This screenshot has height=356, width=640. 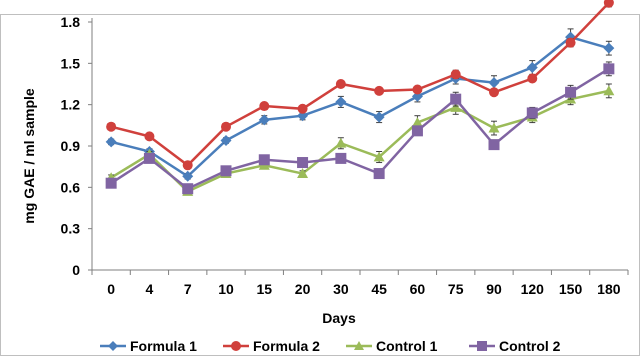 What do you see at coordinates (76, 270) in the screenshot?
I see `y-tick-label: 0` at bounding box center [76, 270].